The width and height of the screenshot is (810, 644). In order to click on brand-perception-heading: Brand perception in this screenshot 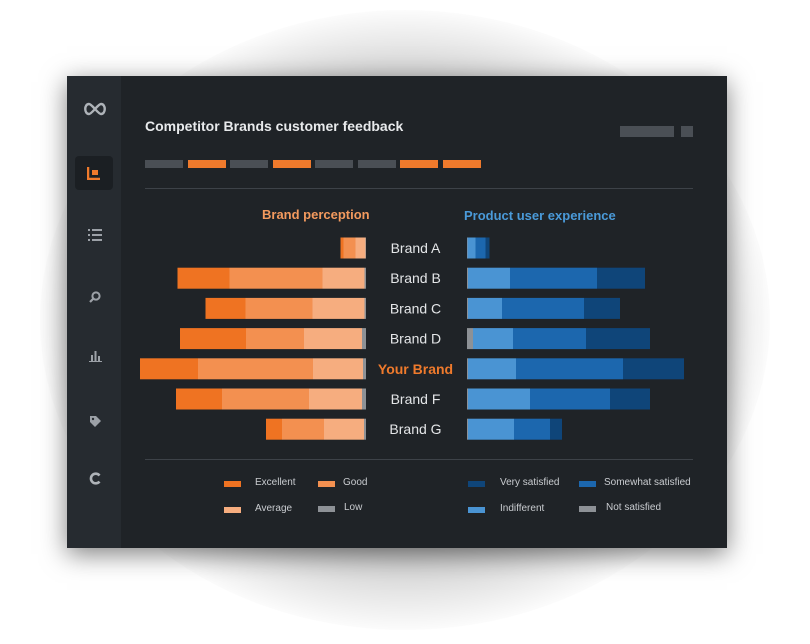, I will do `click(316, 214)`.